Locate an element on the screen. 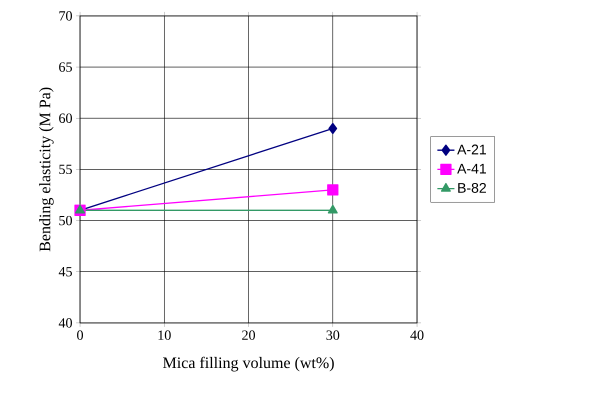 The width and height of the screenshot is (604, 415). x-axis-title: Mica filling volume (wt%) is located at coordinates (248, 364).